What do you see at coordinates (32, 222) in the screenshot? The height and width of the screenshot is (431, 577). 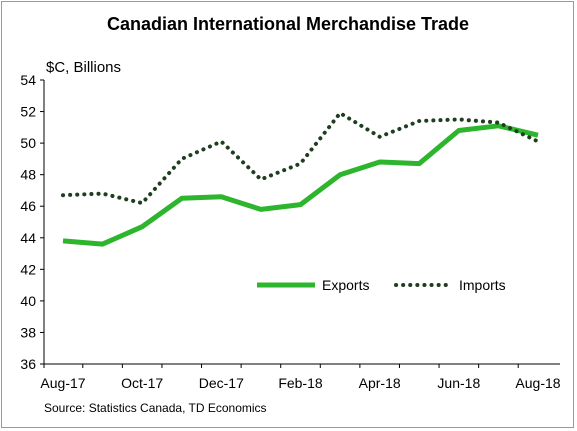 I see `y-axis: 36 38 40 42 44 46 48 50 52 54` at bounding box center [32, 222].